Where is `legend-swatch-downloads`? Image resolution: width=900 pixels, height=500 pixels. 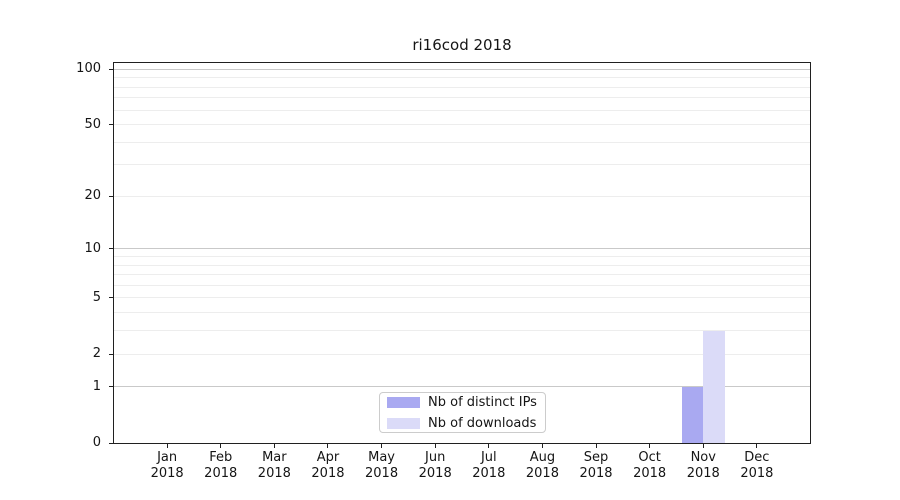 legend-swatch-downloads is located at coordinates (403, 423).